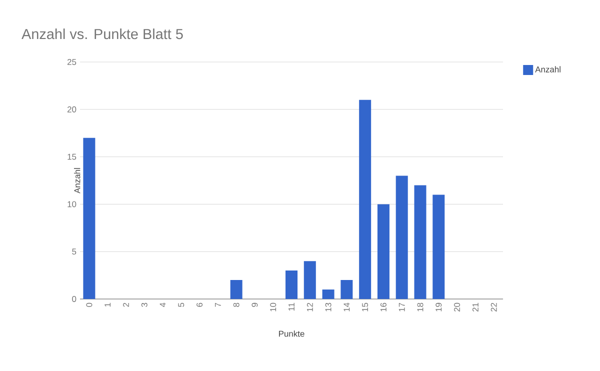 This screenshot has height=371, width=600. What do you see at coordinates (107, 304) in the screenshot?
I see `x-tick-label: 1` at bounding box center [107, 304].